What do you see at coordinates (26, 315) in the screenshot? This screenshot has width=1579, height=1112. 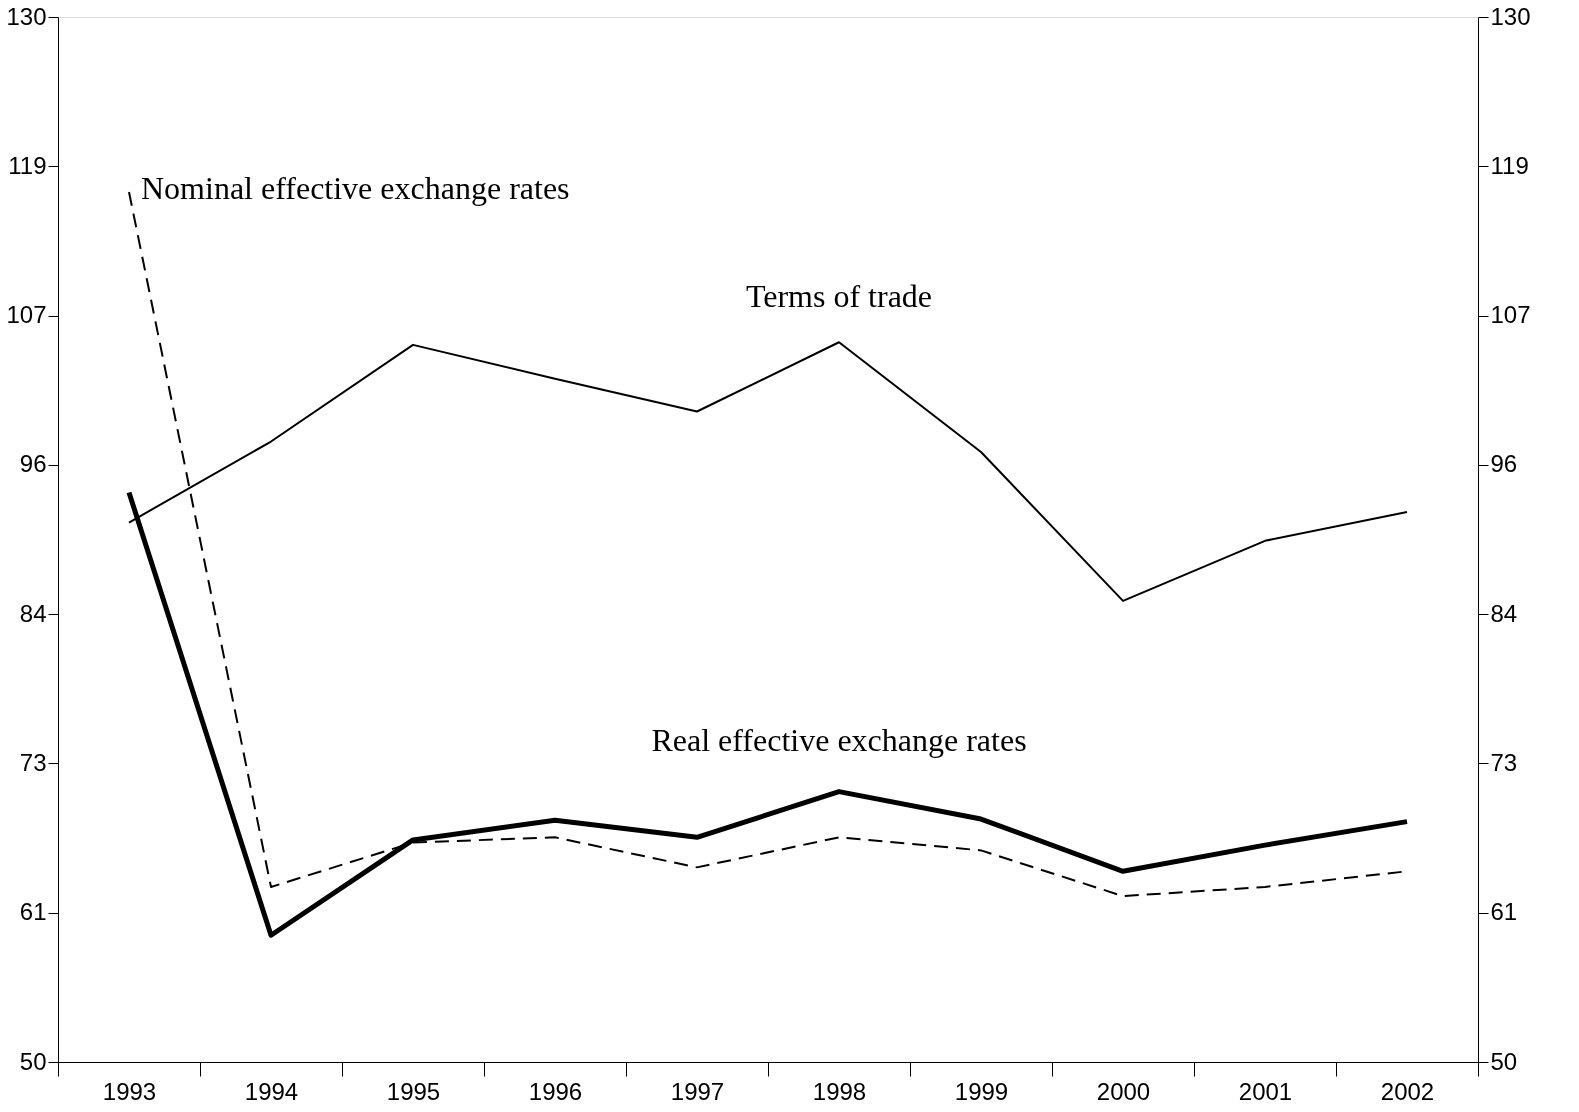 I see `y-tick-label: 107` at bounding box center [26, 315].